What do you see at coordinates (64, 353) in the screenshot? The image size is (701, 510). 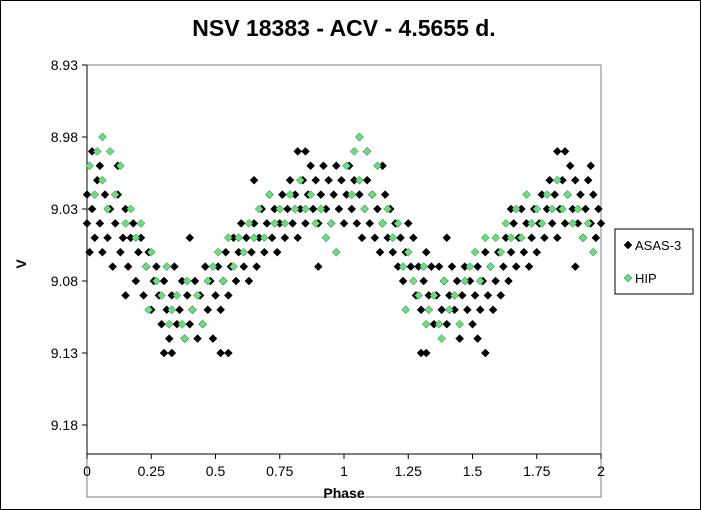 I see `y-tick-label: 9.13` at bounding box center [64, 353].